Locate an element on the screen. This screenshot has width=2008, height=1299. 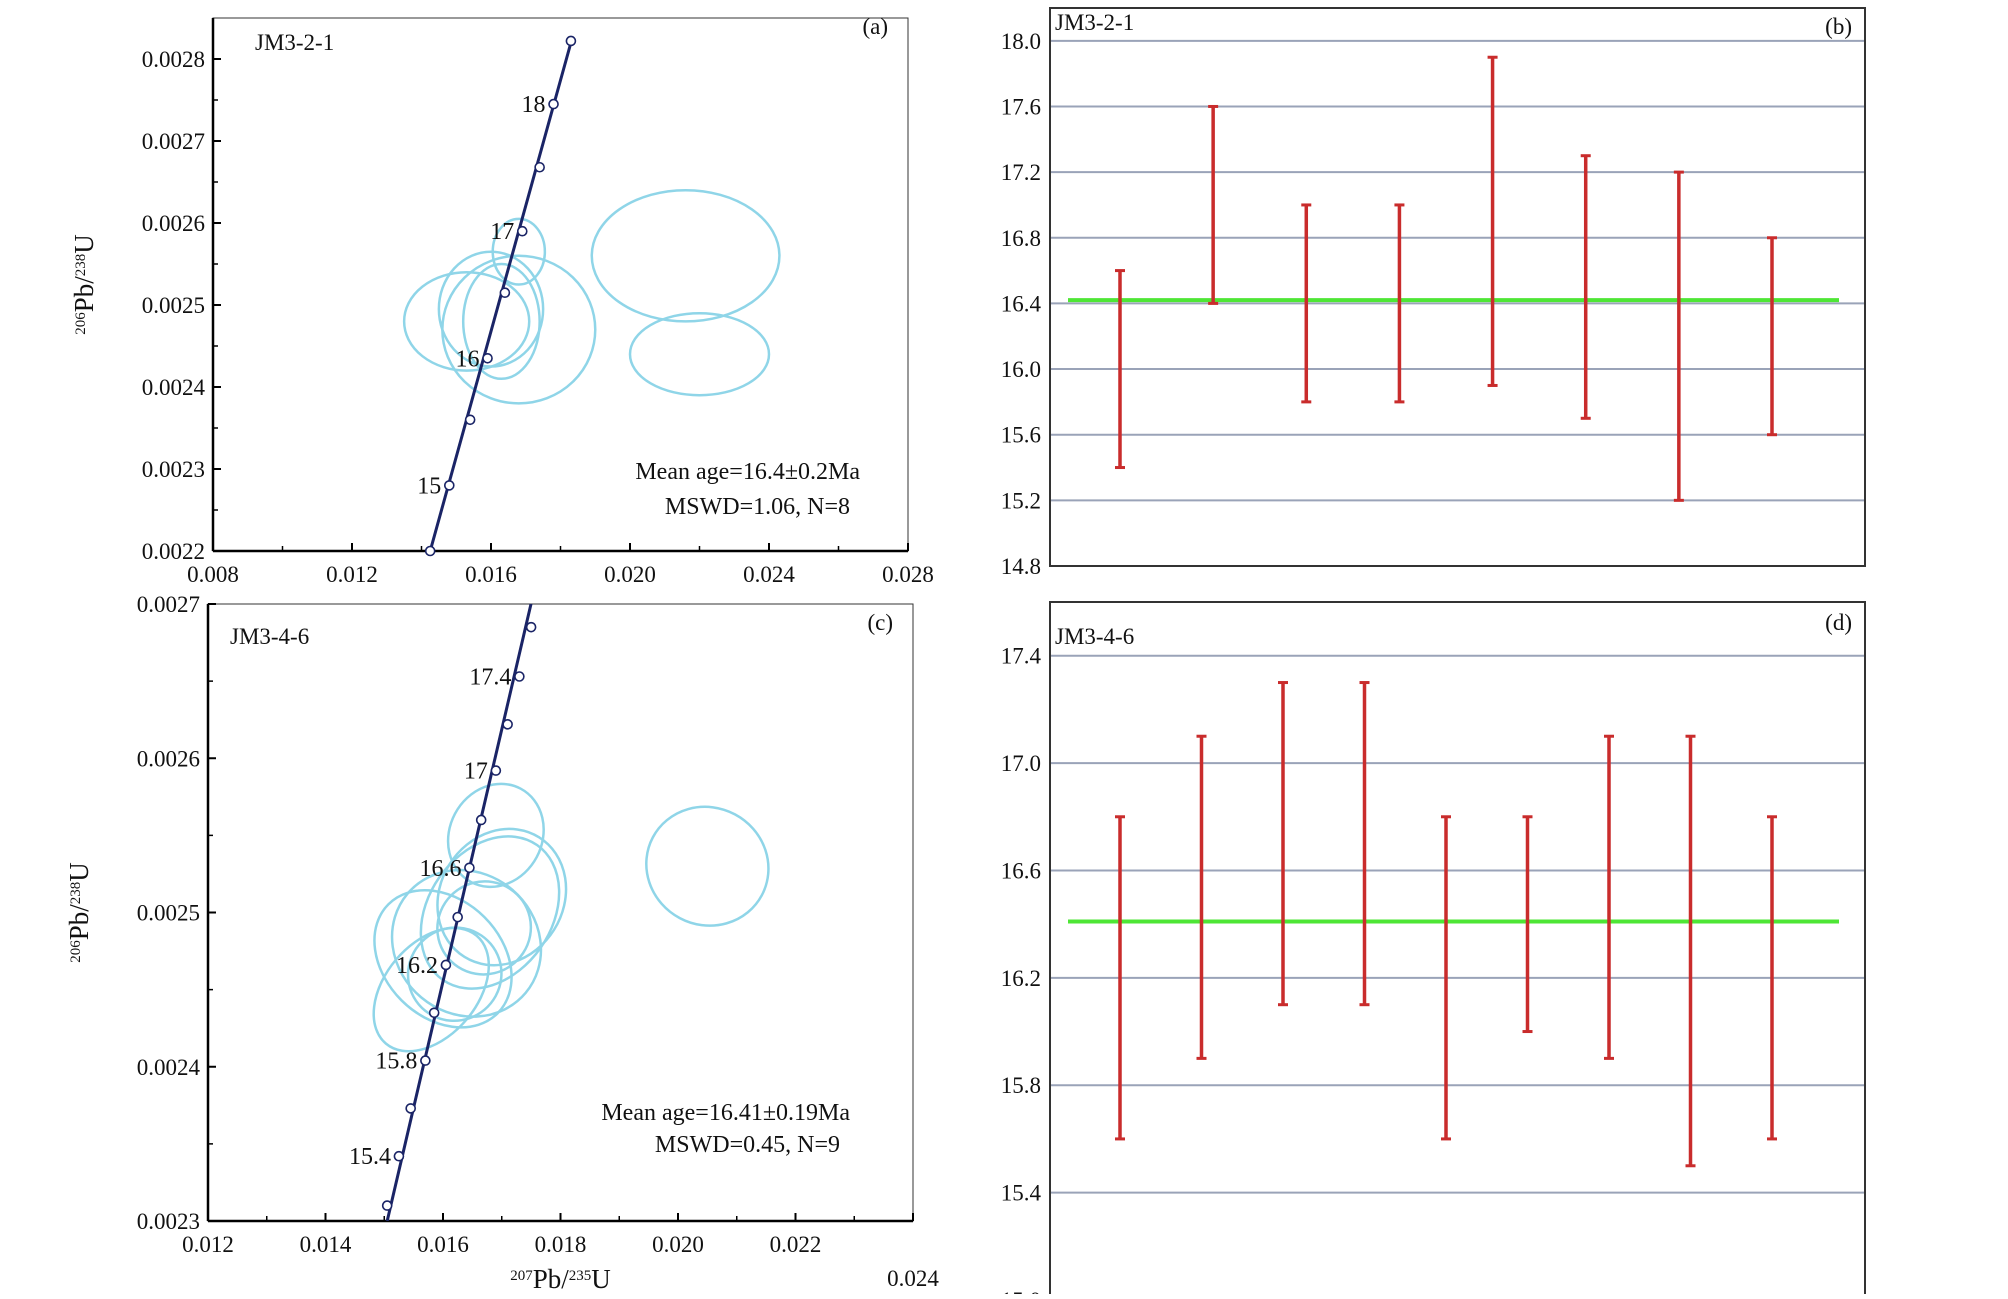
y-tick-label: 15.2 is located at coordinates (1021, 500).